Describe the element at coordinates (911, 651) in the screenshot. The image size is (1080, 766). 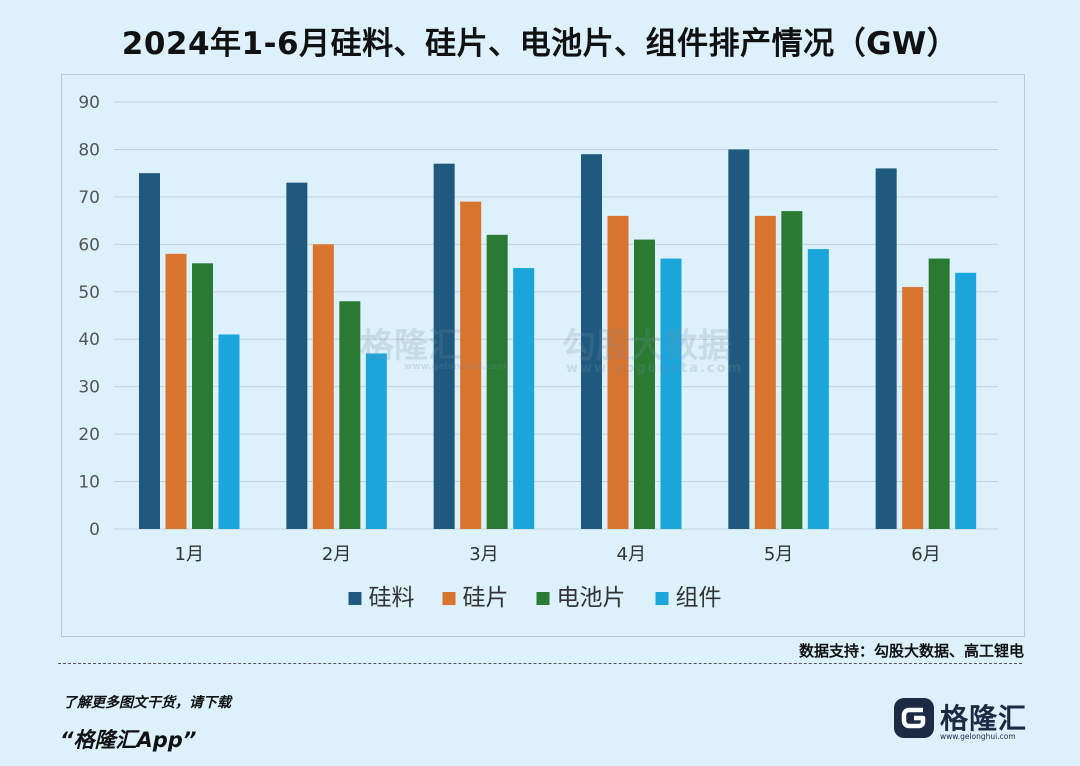
I see `data-source: 数据支持：勾股大数据、高工锂电` at that location.